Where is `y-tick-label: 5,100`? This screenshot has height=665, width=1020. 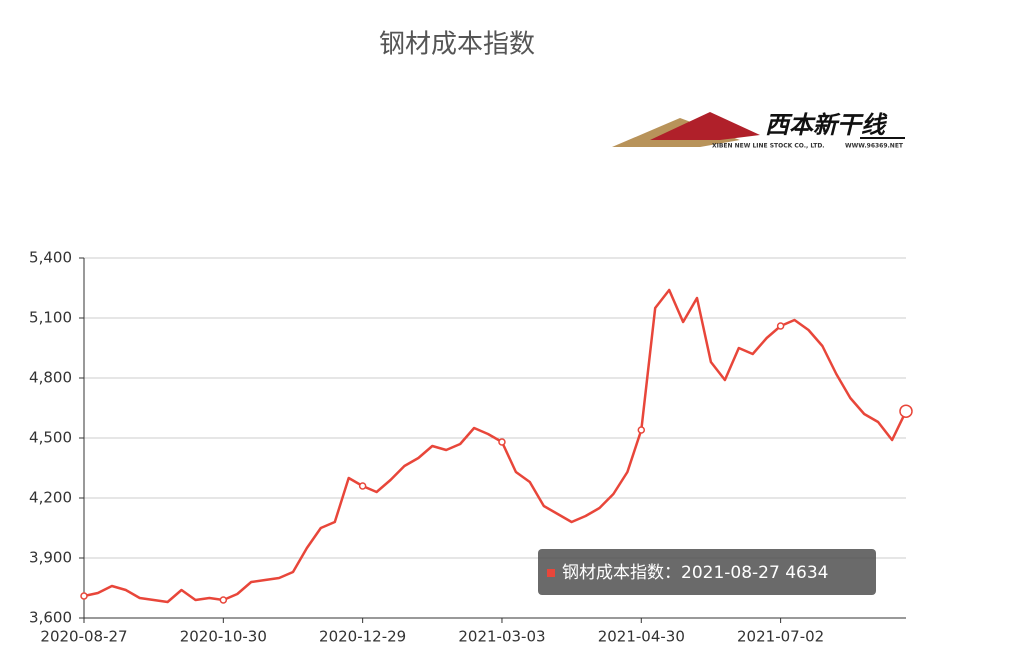 y-tick-label: 5,100 is located at coordinates (50, 318).